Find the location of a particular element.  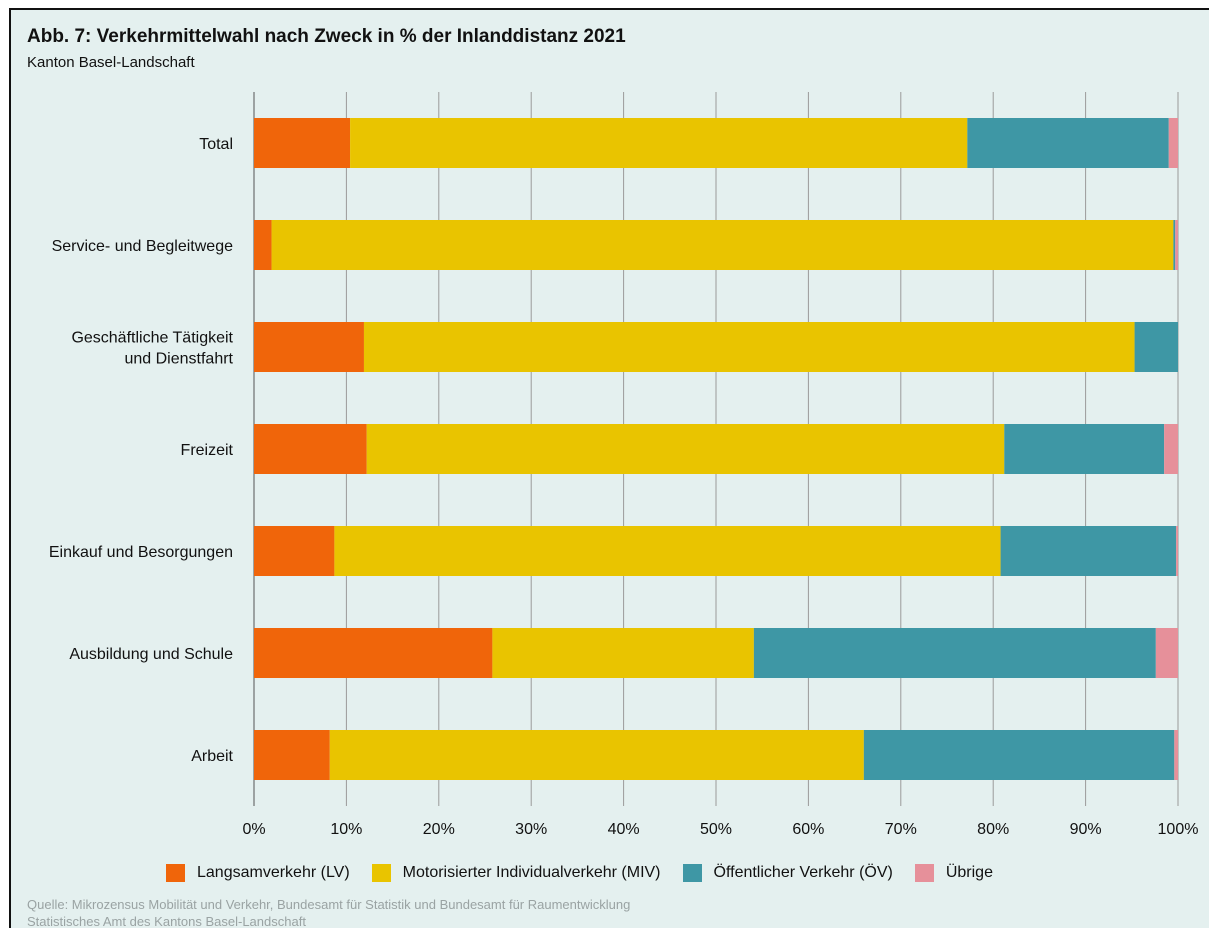

x-tick-label: 0% is located at coordinates (253, 829).